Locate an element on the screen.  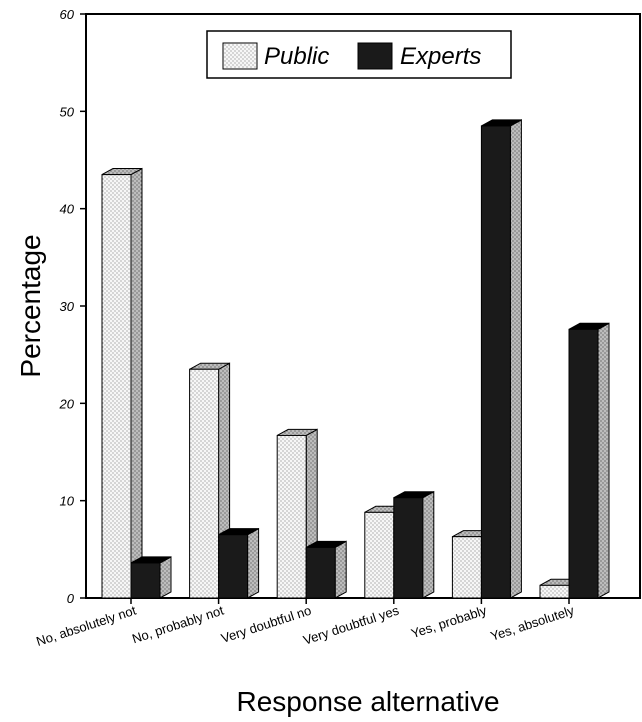
y-tick-label: 0 is located at coordinates (71, 598).